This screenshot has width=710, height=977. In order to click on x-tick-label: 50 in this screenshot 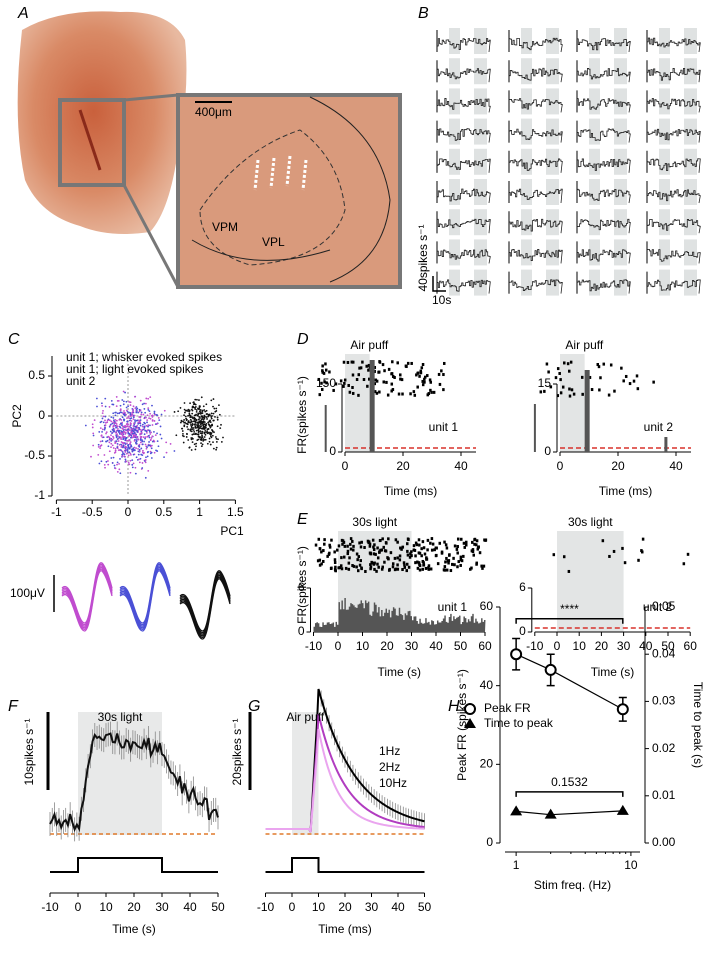, I will do `click(668, 646)`.